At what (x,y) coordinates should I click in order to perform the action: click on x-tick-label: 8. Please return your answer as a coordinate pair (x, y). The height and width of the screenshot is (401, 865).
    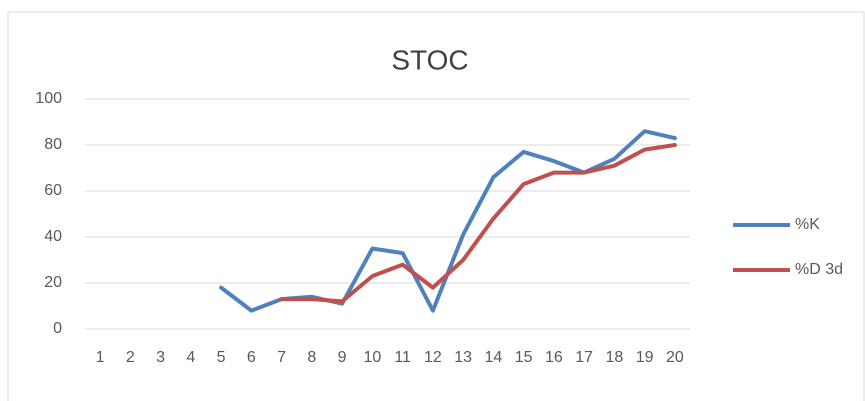
    Looking at the image, I should click on (311, 357).